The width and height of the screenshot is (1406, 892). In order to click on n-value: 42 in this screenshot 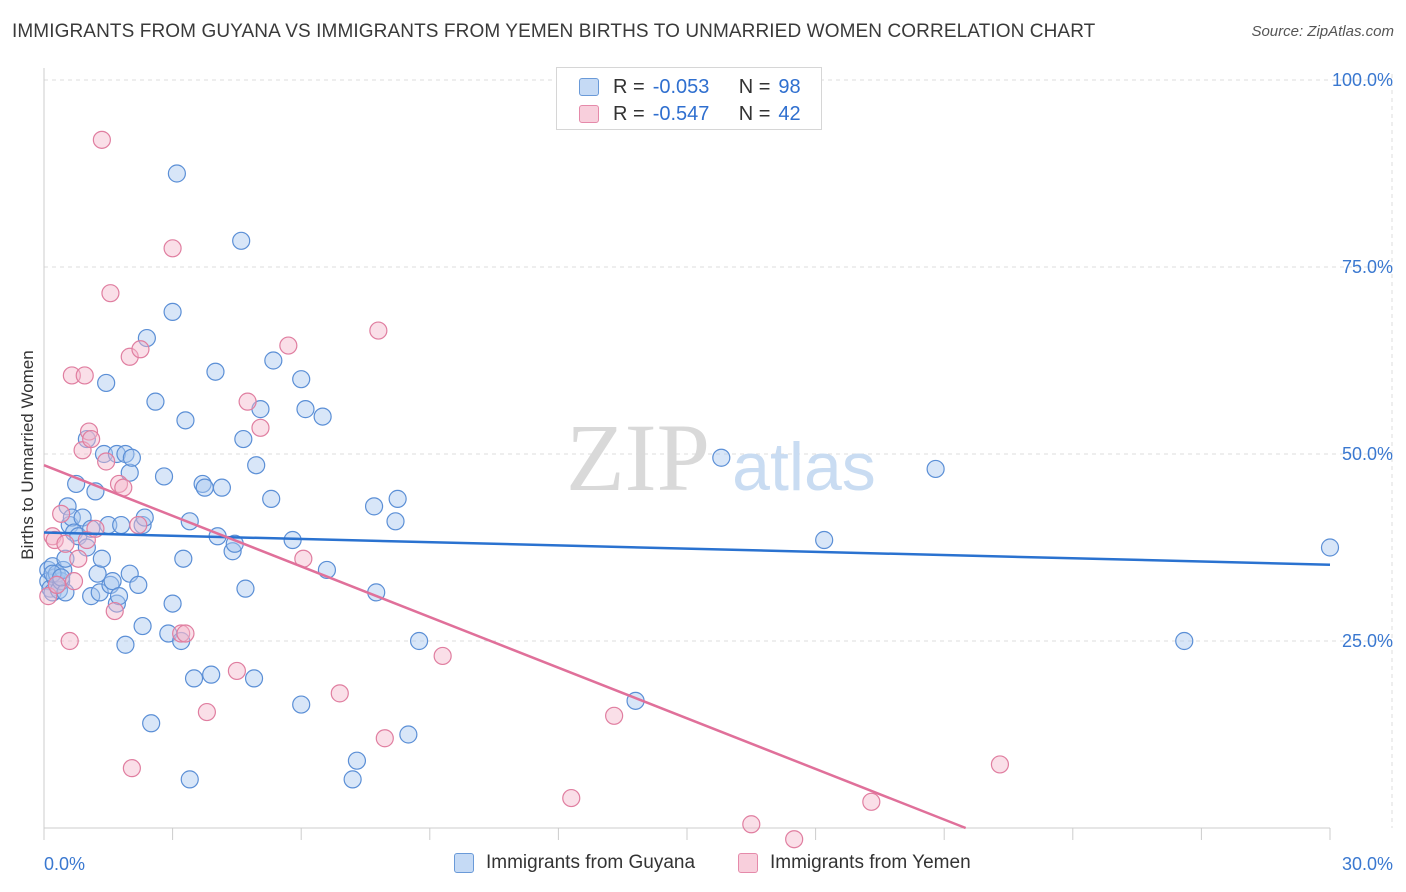, I will do `click(789, 113)`.